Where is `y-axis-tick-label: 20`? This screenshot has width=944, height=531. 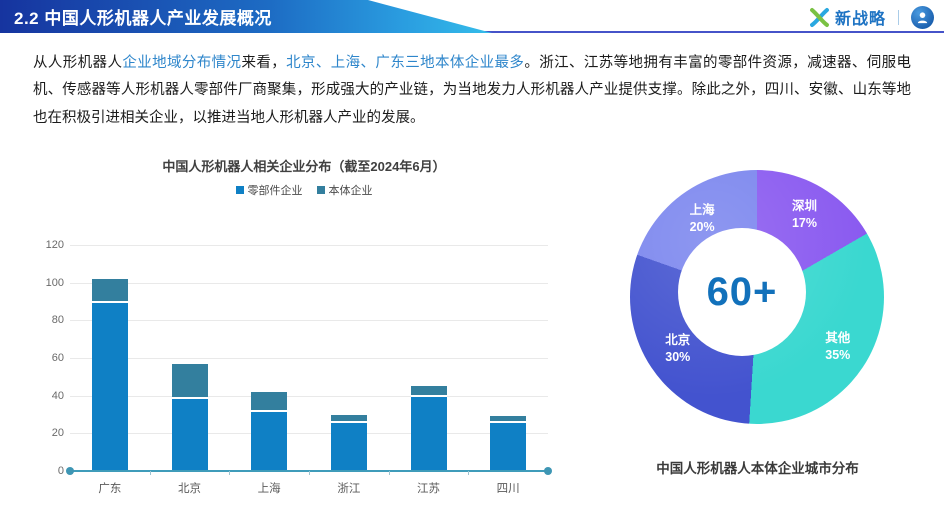
y-axis-tick-label: 20 is located at coordinates (57, 433).